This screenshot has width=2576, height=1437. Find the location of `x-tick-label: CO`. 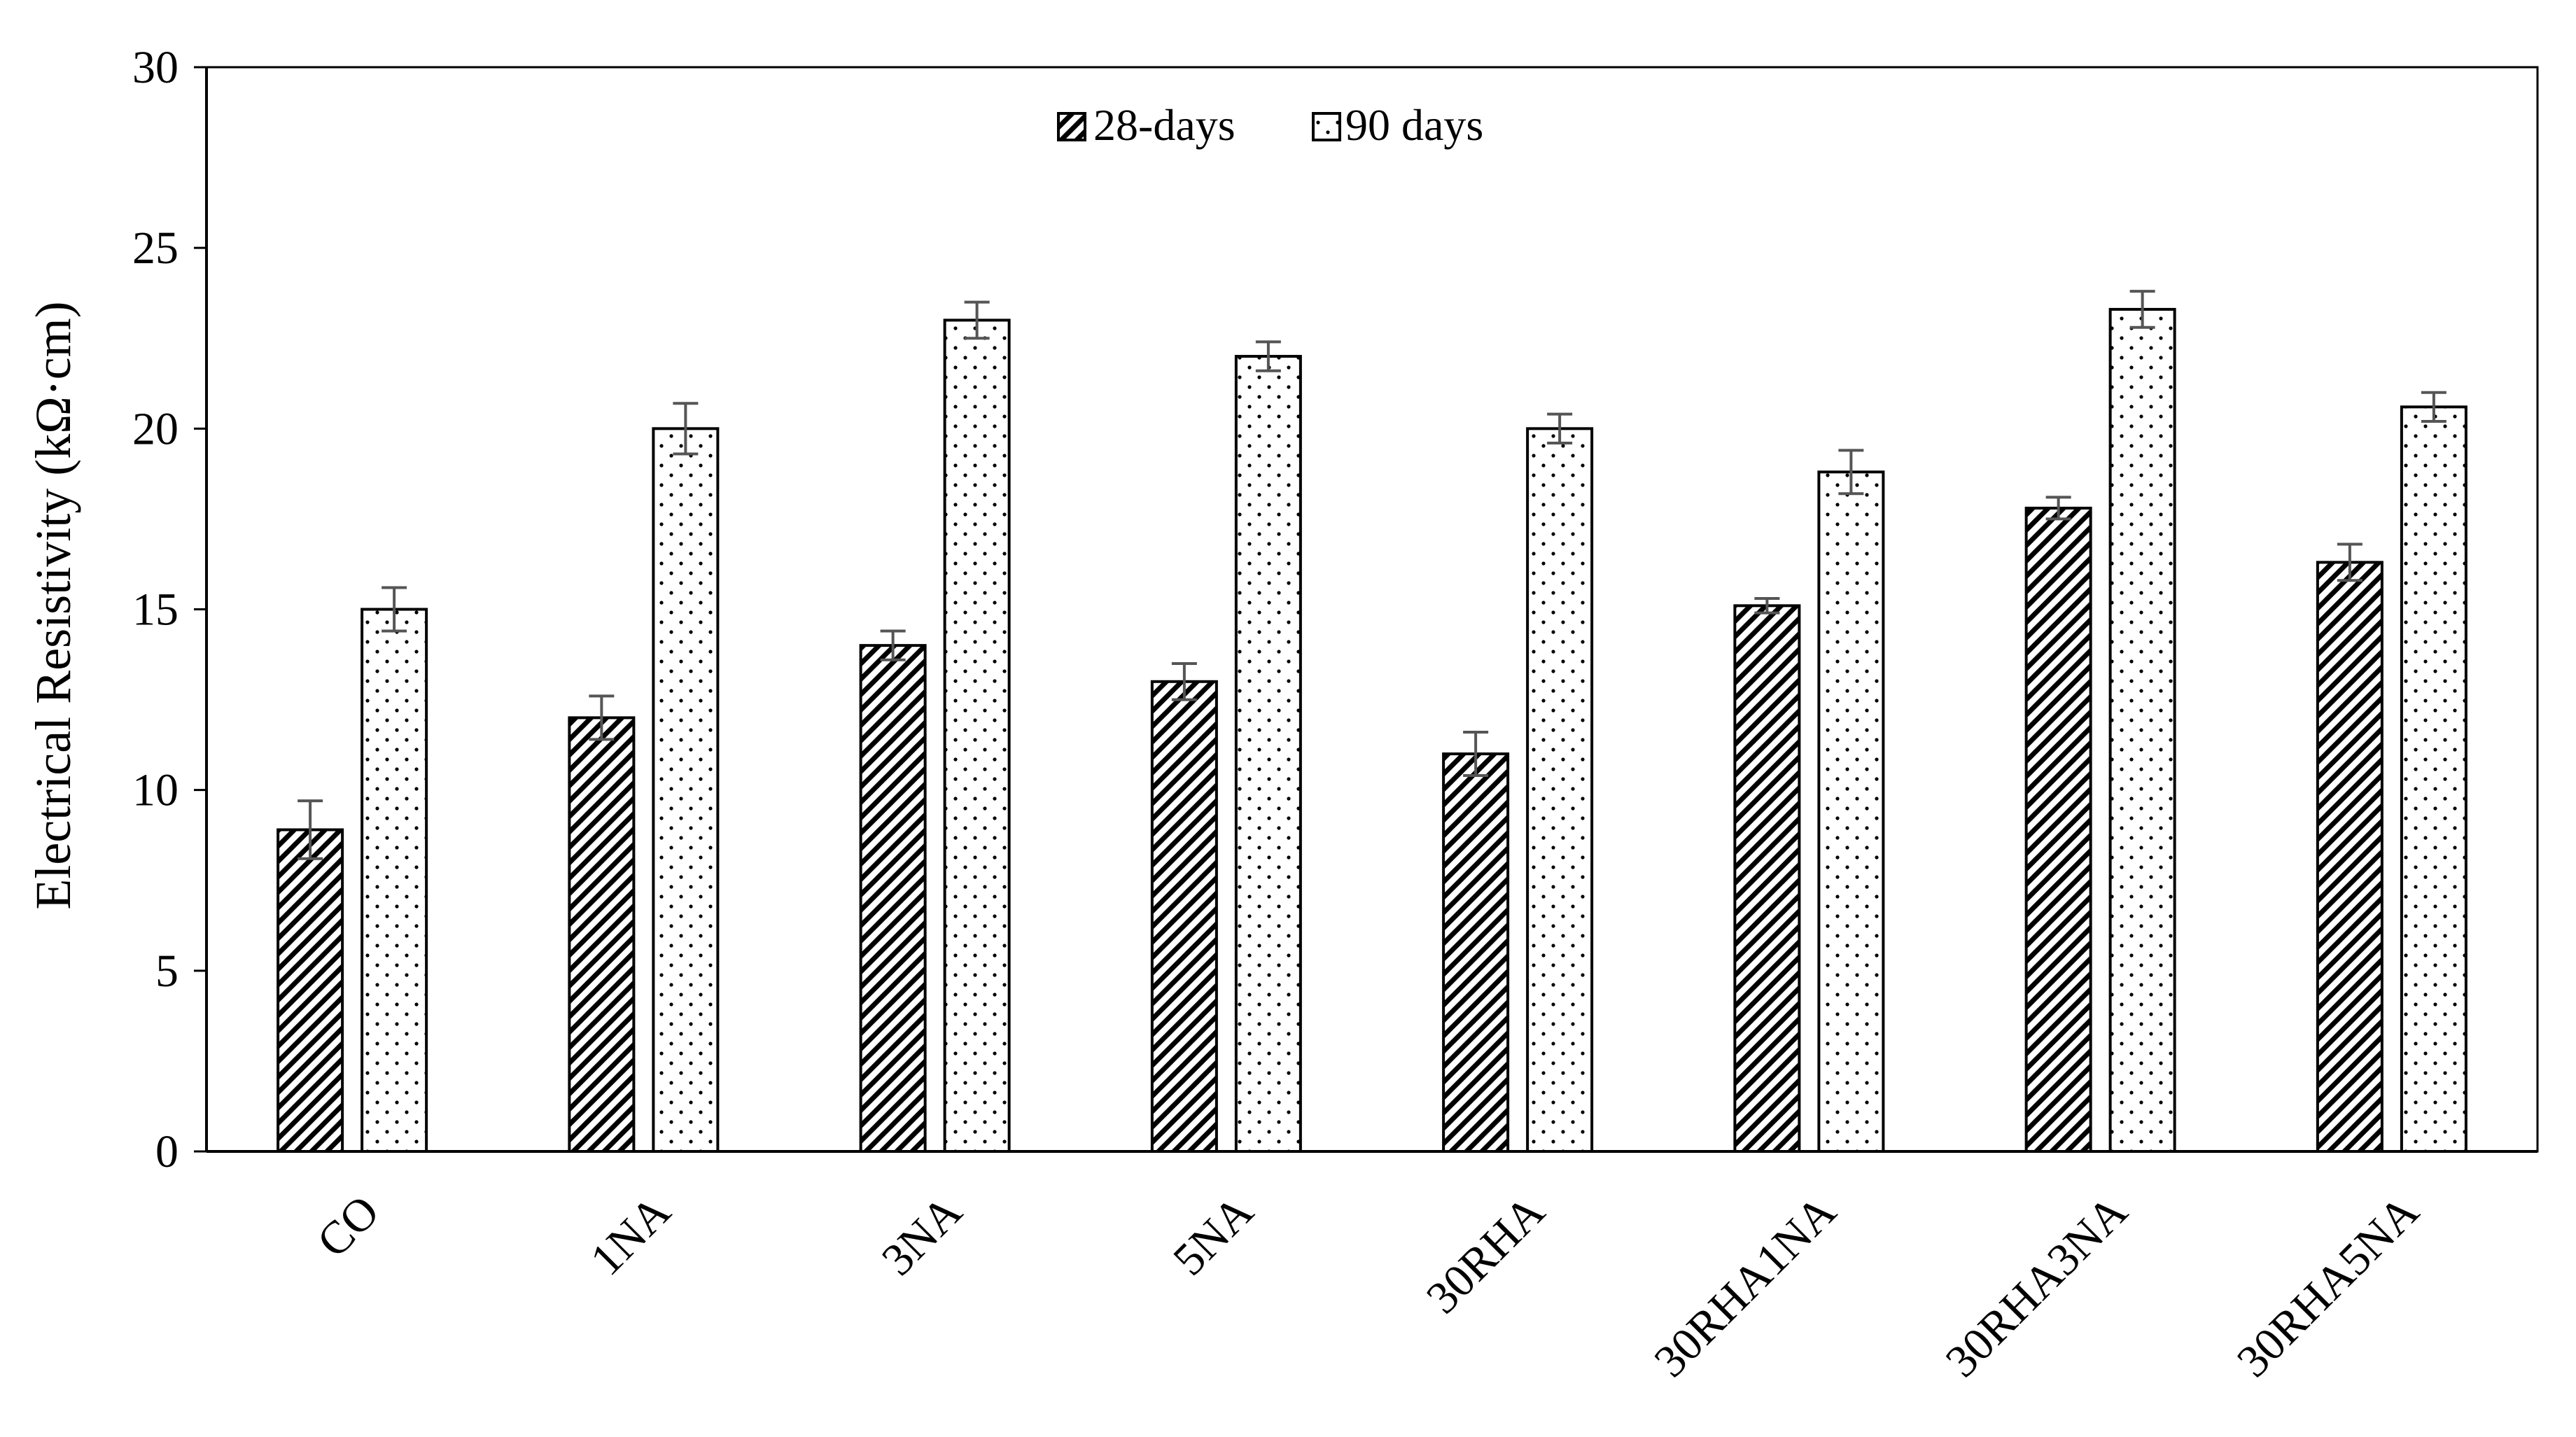

x-tick-label: CO is located at coordinates (347, 1226).